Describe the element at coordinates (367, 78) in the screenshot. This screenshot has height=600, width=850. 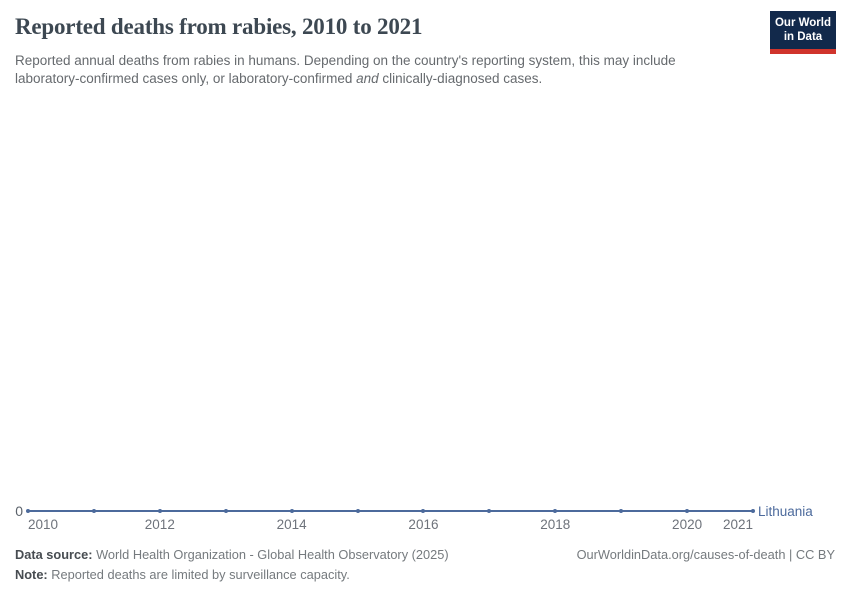
I see `subtitle-line2-italic: and` at that location.